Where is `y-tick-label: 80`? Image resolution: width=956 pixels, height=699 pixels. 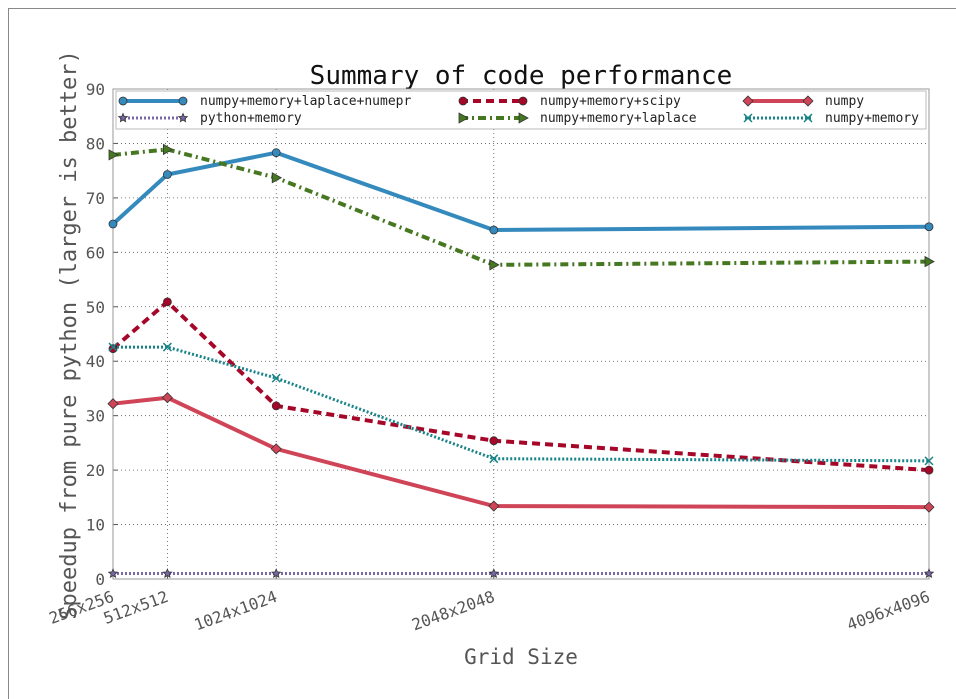
y-tick-label: 80 is located at coordinates (95, 143).